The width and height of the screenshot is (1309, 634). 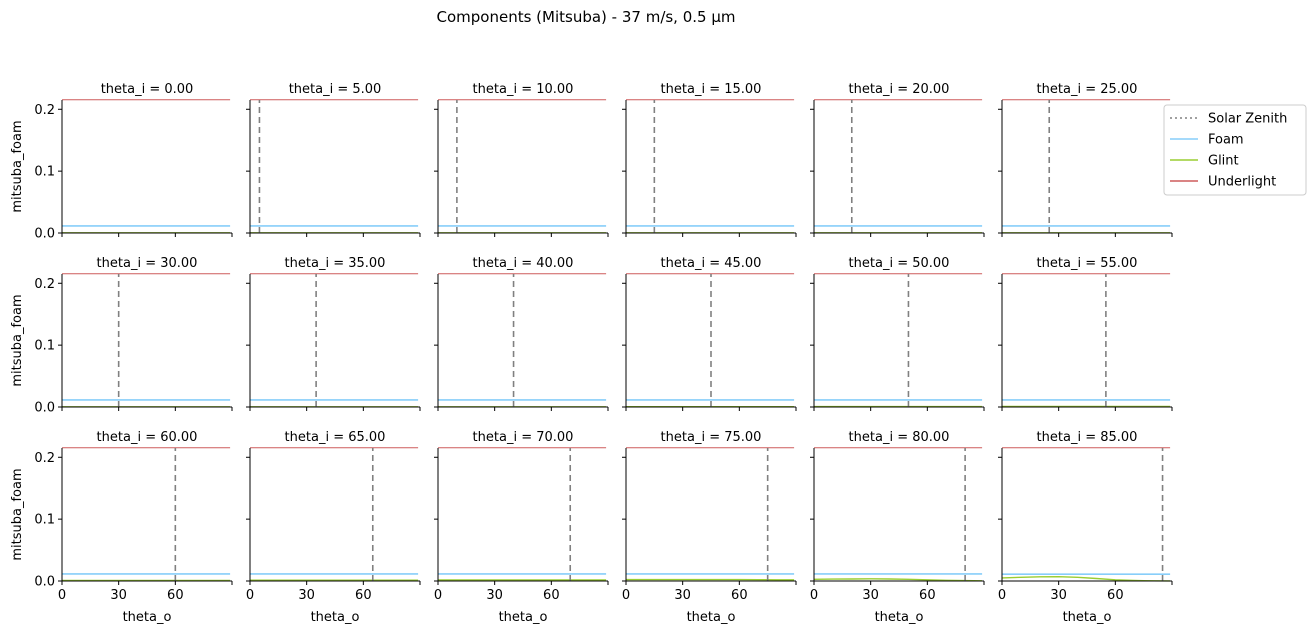 What do you see at coordinates (1085, 333) in the screenshot?
I see `panel-11: theta_i = 55.00` at bounding box center [1085, 333].